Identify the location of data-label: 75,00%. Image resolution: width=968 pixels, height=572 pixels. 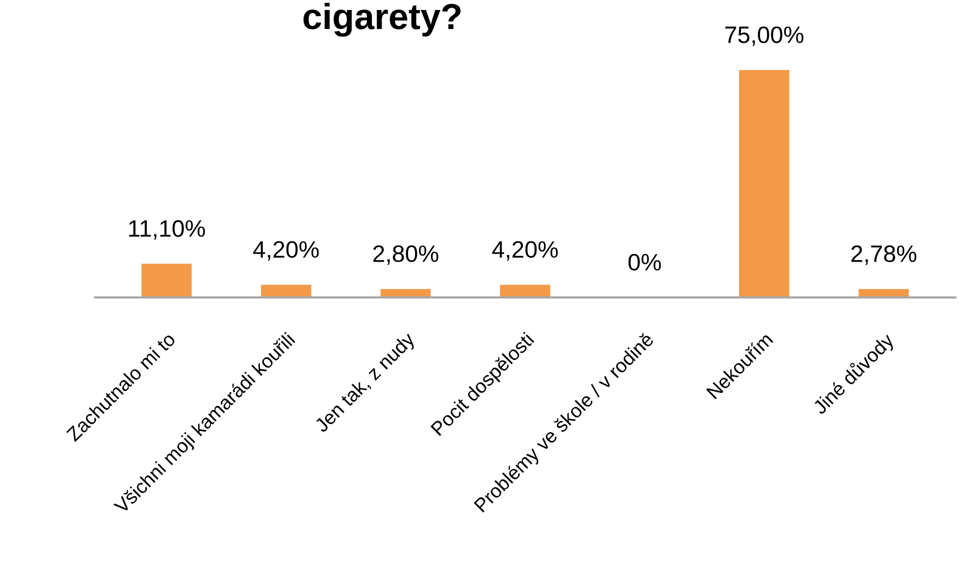
(764, 36).